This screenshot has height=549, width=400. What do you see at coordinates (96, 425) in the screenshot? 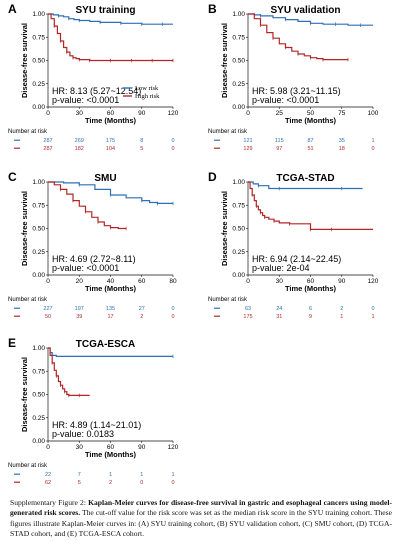
I see `hazard-ratio: HR: 4.89 (1.14~21.01)` at bounding box center [96, 425].